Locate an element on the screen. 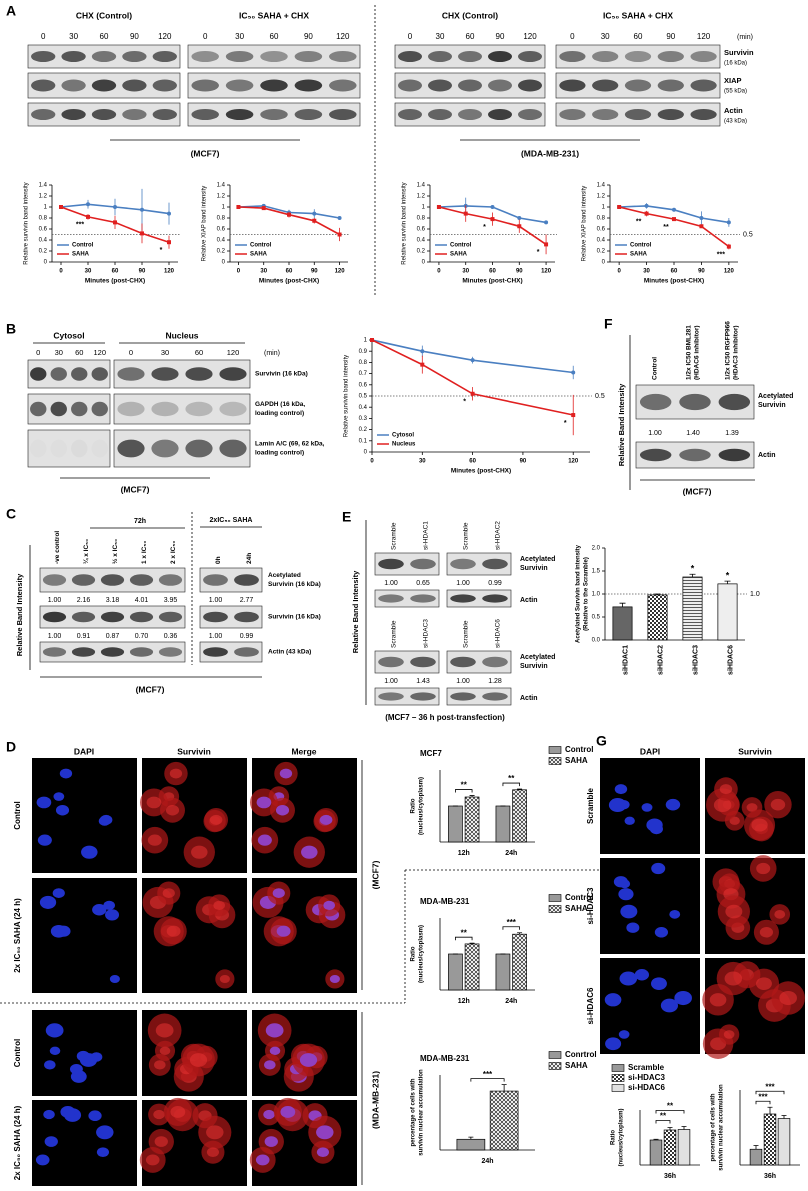  y-tick-label: 1.2 is located at coordinates (43, 197).